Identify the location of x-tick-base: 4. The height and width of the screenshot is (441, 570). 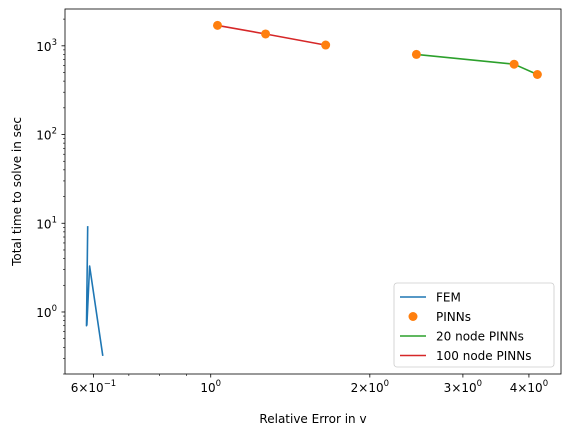
(514, 388).